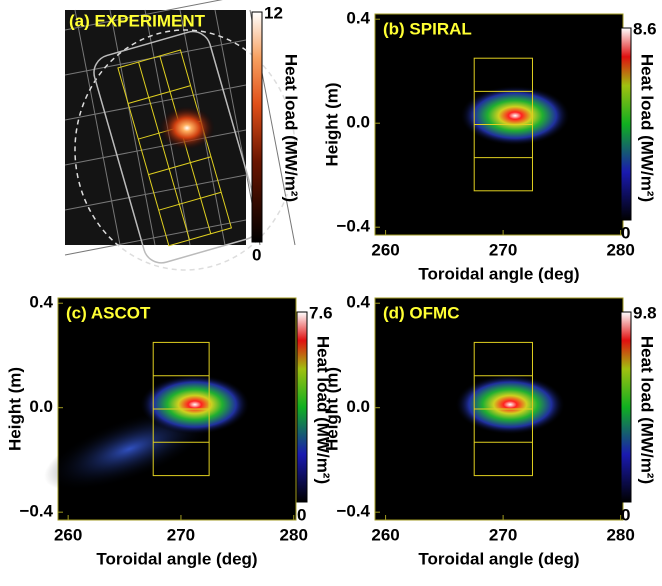 This screenshot has width=662, height=586. What do you see at coordinates (187, 128) in the screenshot?
I see `heat-glow` at bounding box center [187, 128].